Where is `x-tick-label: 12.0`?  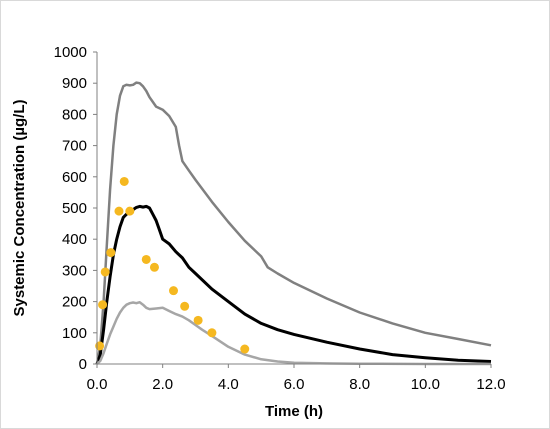
x-tick-label: 12.0 is located at coordinates (490, 384).